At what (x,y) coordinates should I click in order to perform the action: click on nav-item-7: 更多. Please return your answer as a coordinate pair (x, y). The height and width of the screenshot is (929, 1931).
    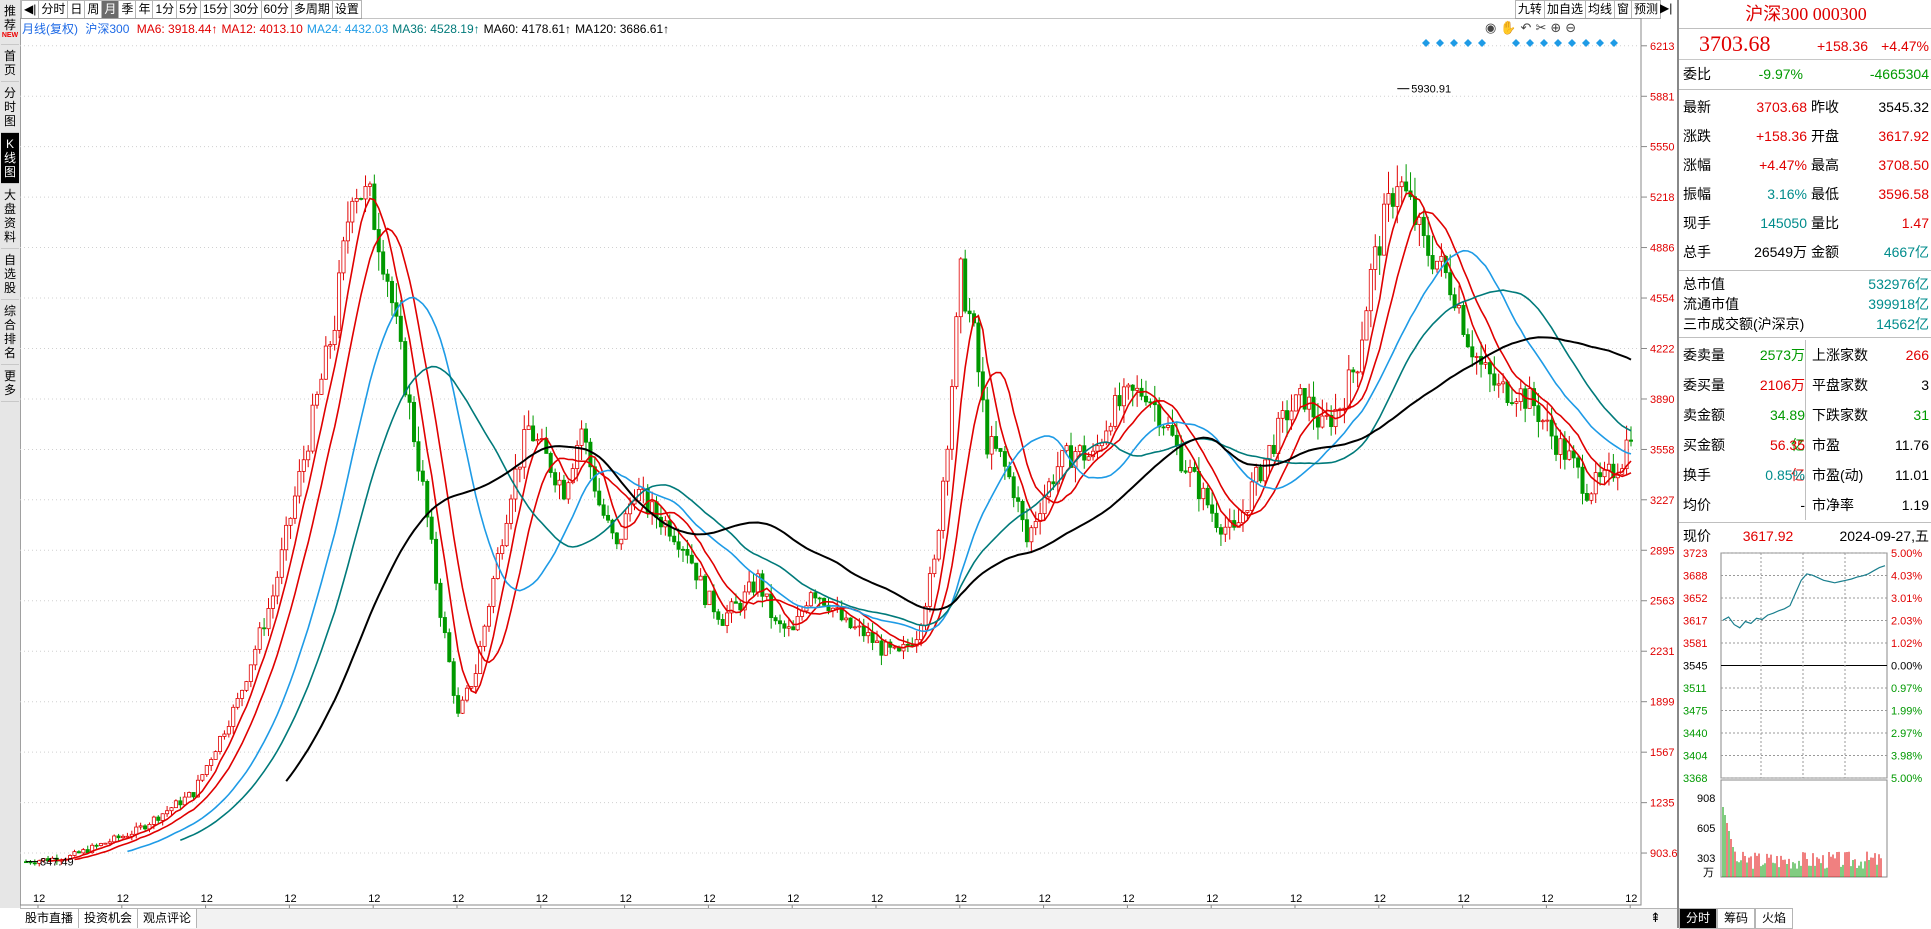
    Looking at the image, I should click on (10, 383).